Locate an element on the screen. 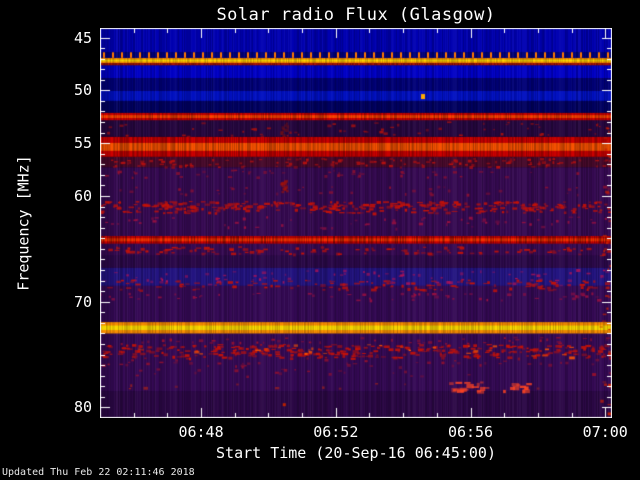 This screenshot has width=640, height=480. x-tick-label: 06:48 is located at coordinates (201, 432).